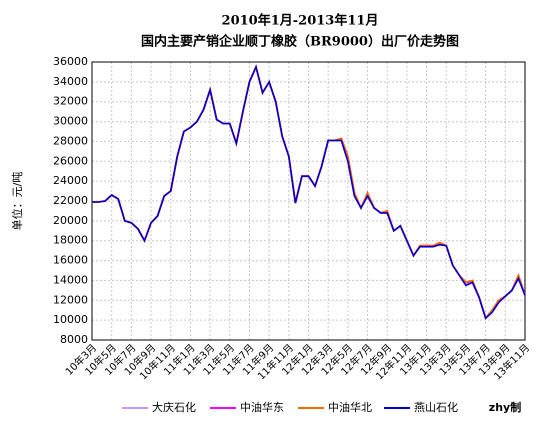 This screenshot has width=559, height=424. Describe the element at coordinates (350, 407) in the screenshot. I see `legend-label: 中油华北` at that location.